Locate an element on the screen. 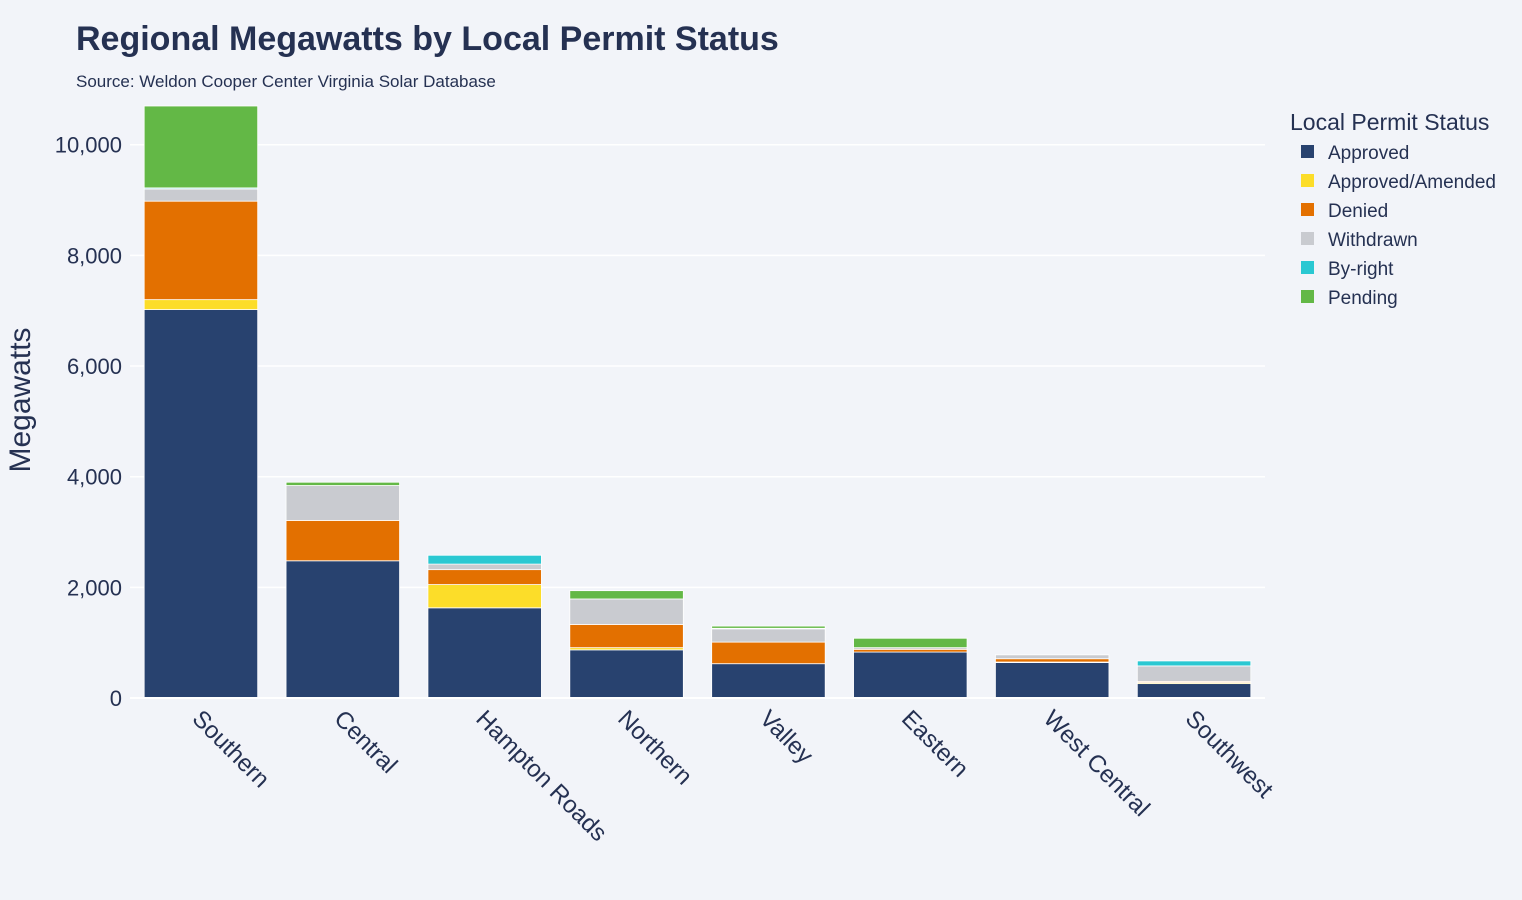 The image size is (1522, 900). y-axis-label: Megawatts is located at coordinates (20, 399).